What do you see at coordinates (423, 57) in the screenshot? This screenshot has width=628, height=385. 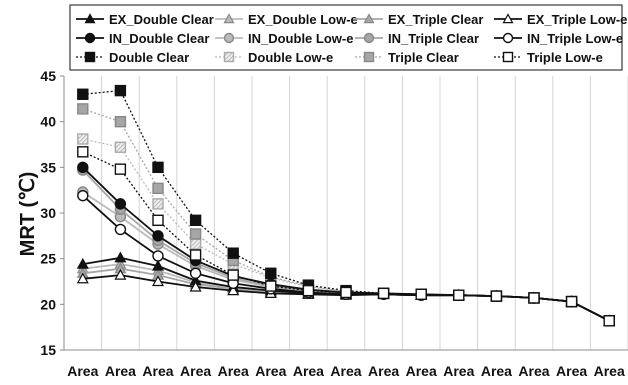 I see `legend-label: Triple Clear` at bounding box center [423, 57].